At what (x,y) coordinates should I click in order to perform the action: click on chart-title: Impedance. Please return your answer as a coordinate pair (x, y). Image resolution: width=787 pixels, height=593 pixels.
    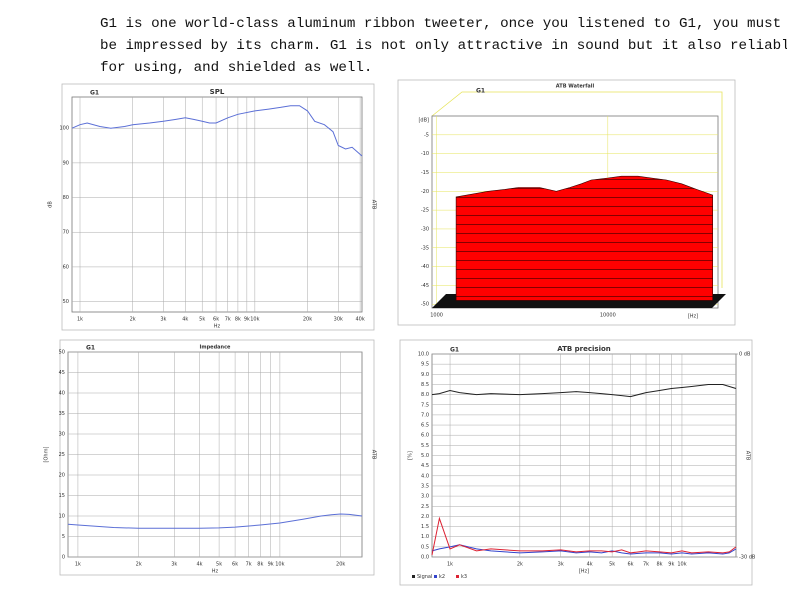
    Looking at the image, I should click on (216, 348).